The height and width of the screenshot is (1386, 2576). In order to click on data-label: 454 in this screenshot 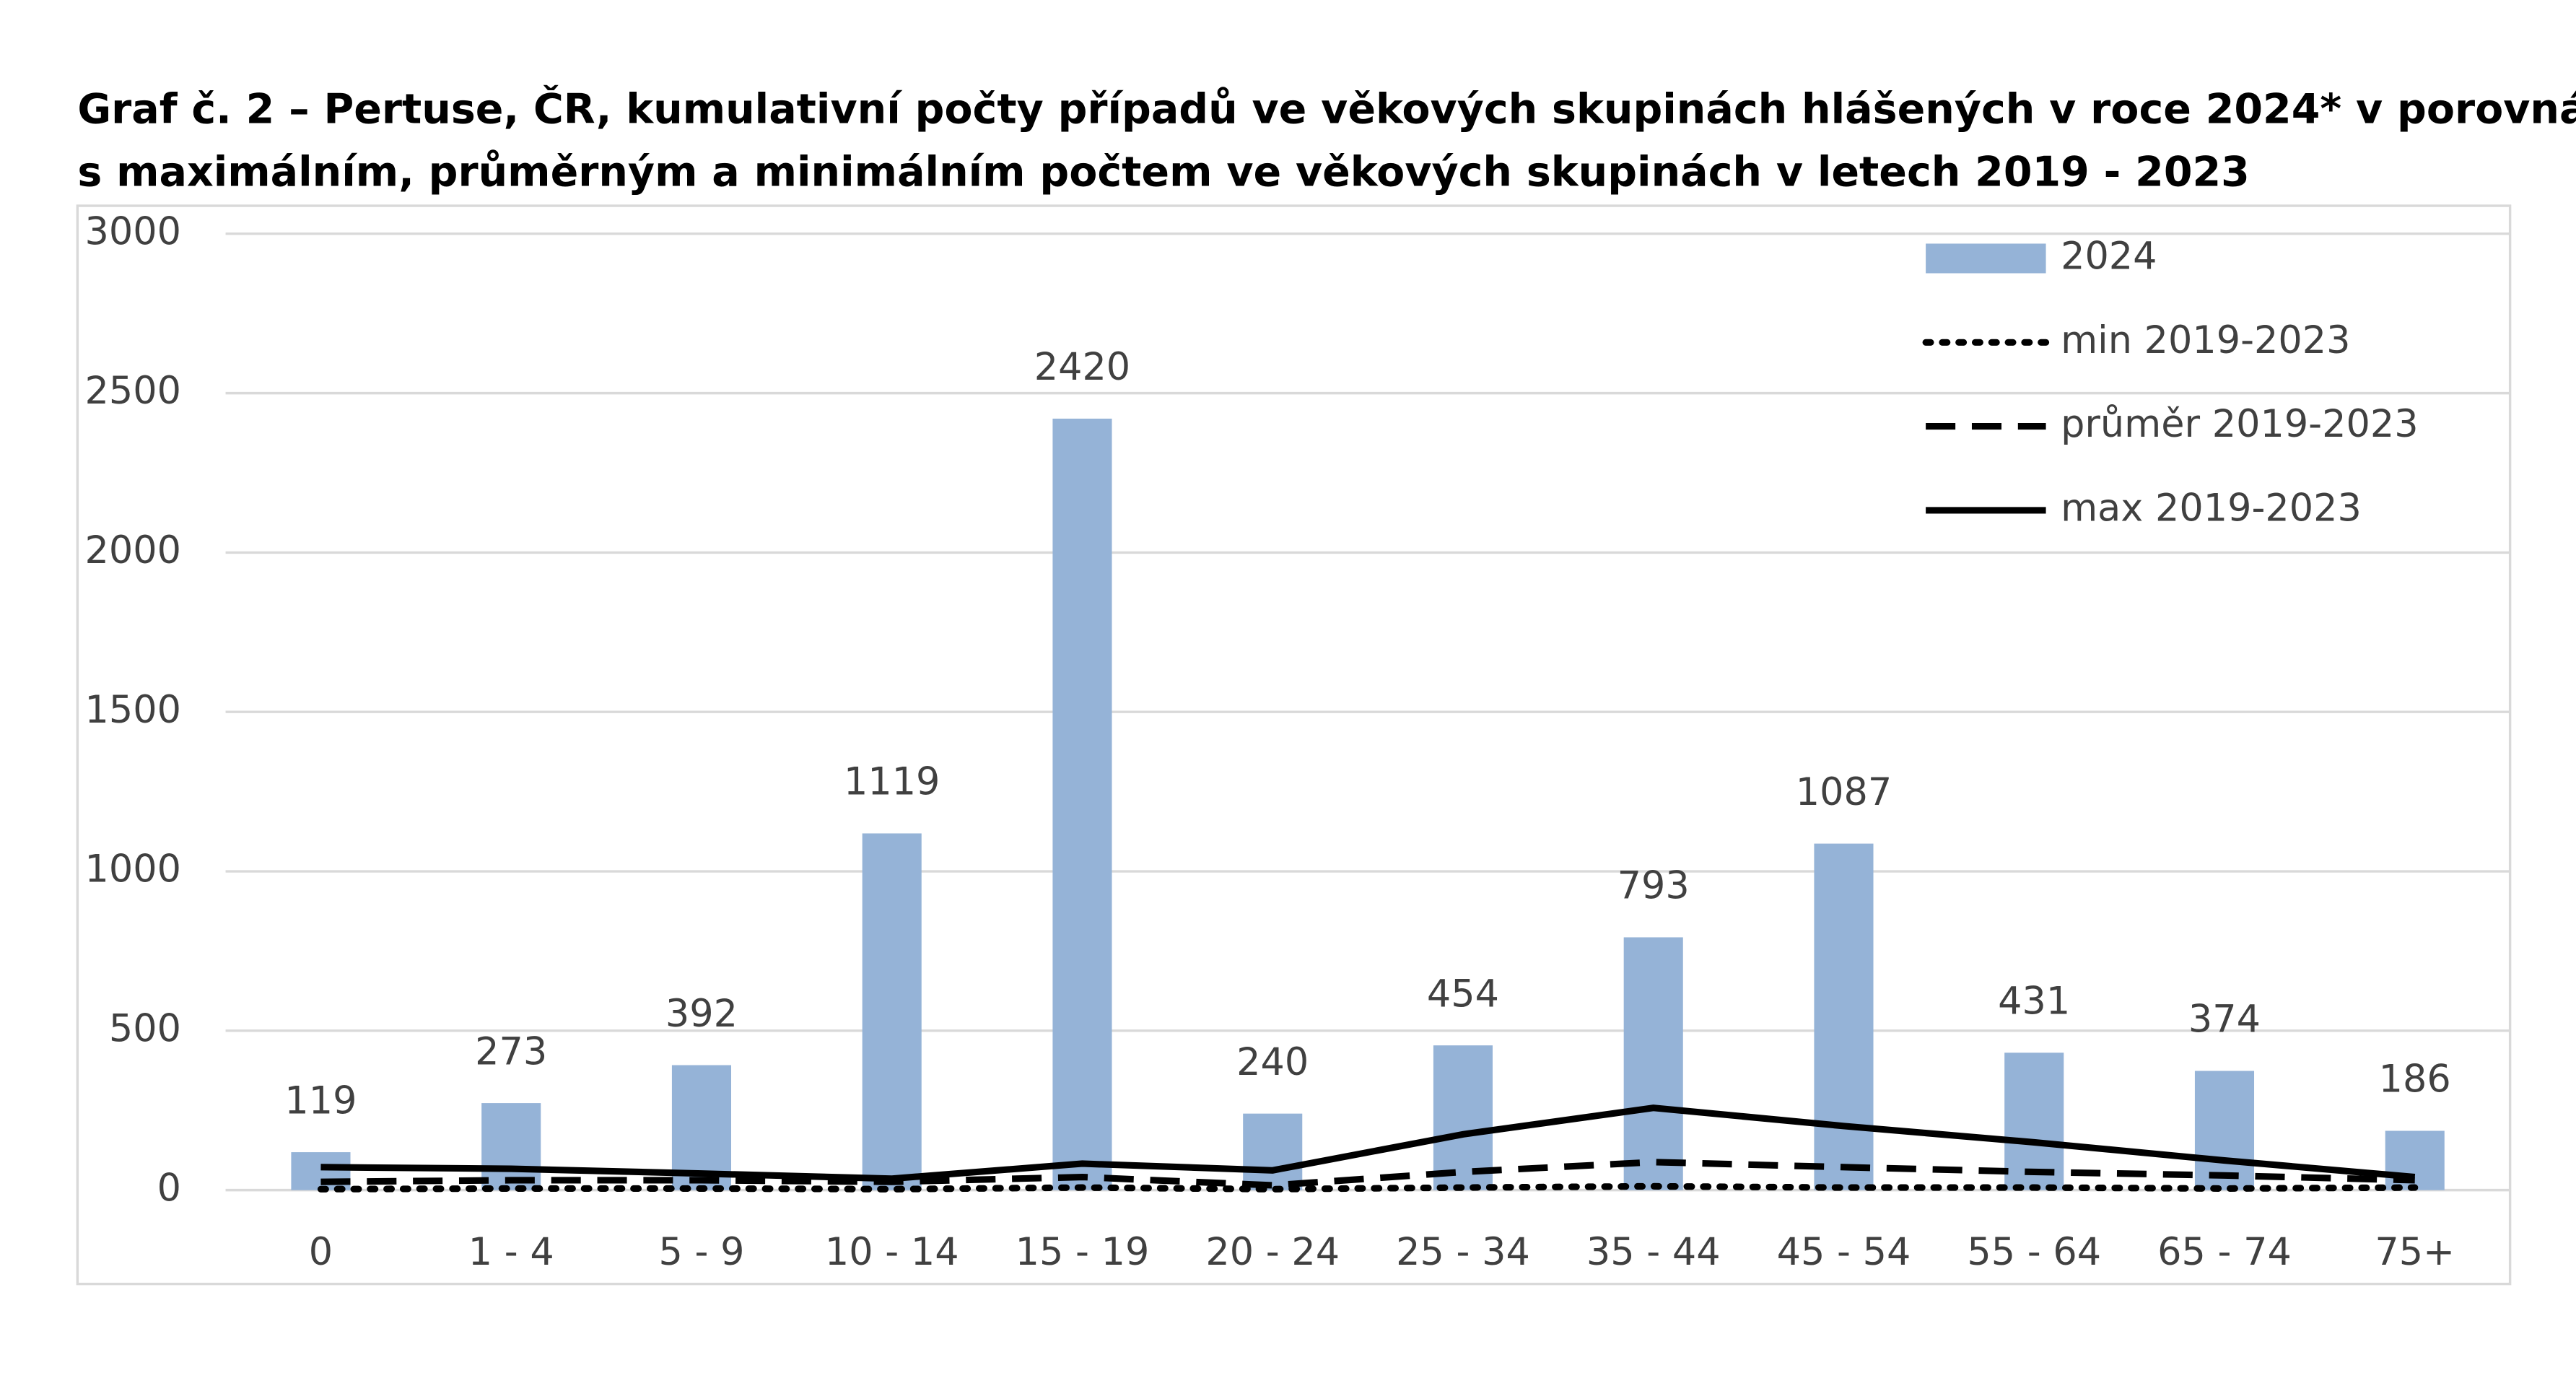, I will do `click(1463, 994)`.